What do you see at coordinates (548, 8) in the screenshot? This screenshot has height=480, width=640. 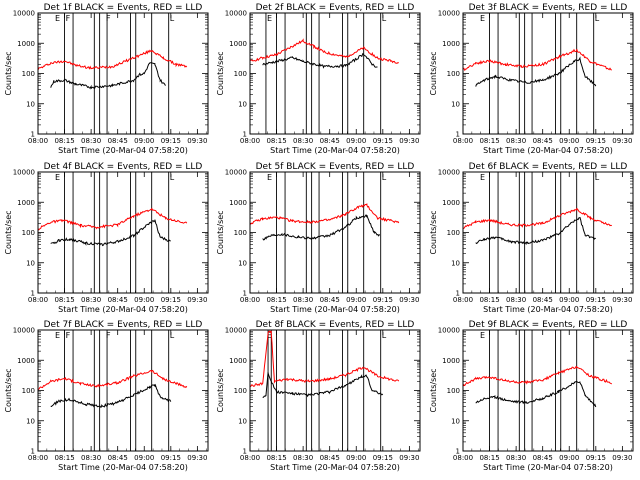 I see `chart-title: Det 3f BLACK = Events, RED = LLD` at bounding box center [548, 8].